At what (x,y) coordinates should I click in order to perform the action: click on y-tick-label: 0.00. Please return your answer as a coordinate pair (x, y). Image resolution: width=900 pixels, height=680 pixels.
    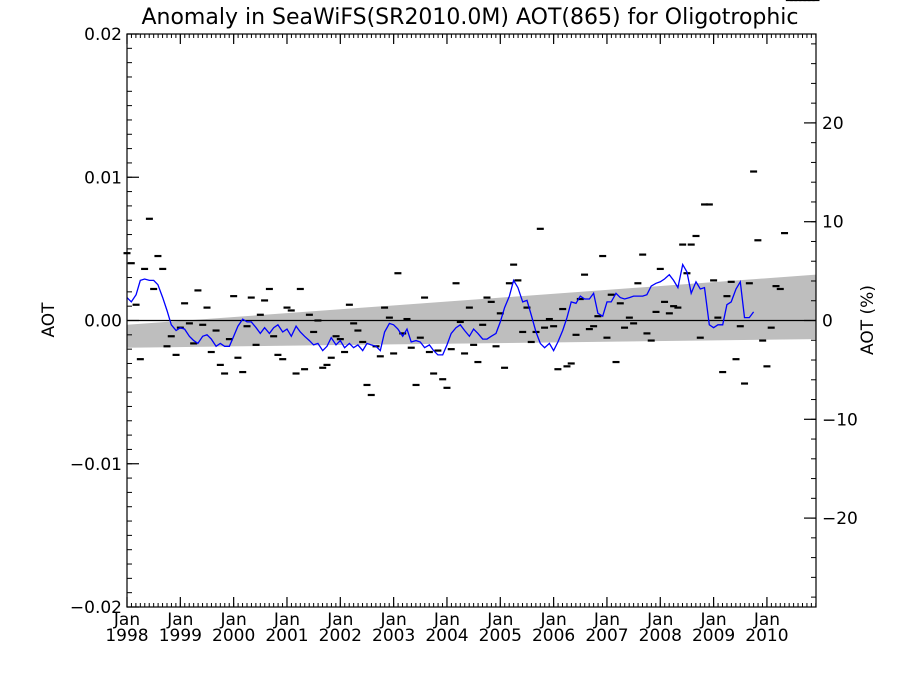
    Looking at the image, I should click on (103, 322).